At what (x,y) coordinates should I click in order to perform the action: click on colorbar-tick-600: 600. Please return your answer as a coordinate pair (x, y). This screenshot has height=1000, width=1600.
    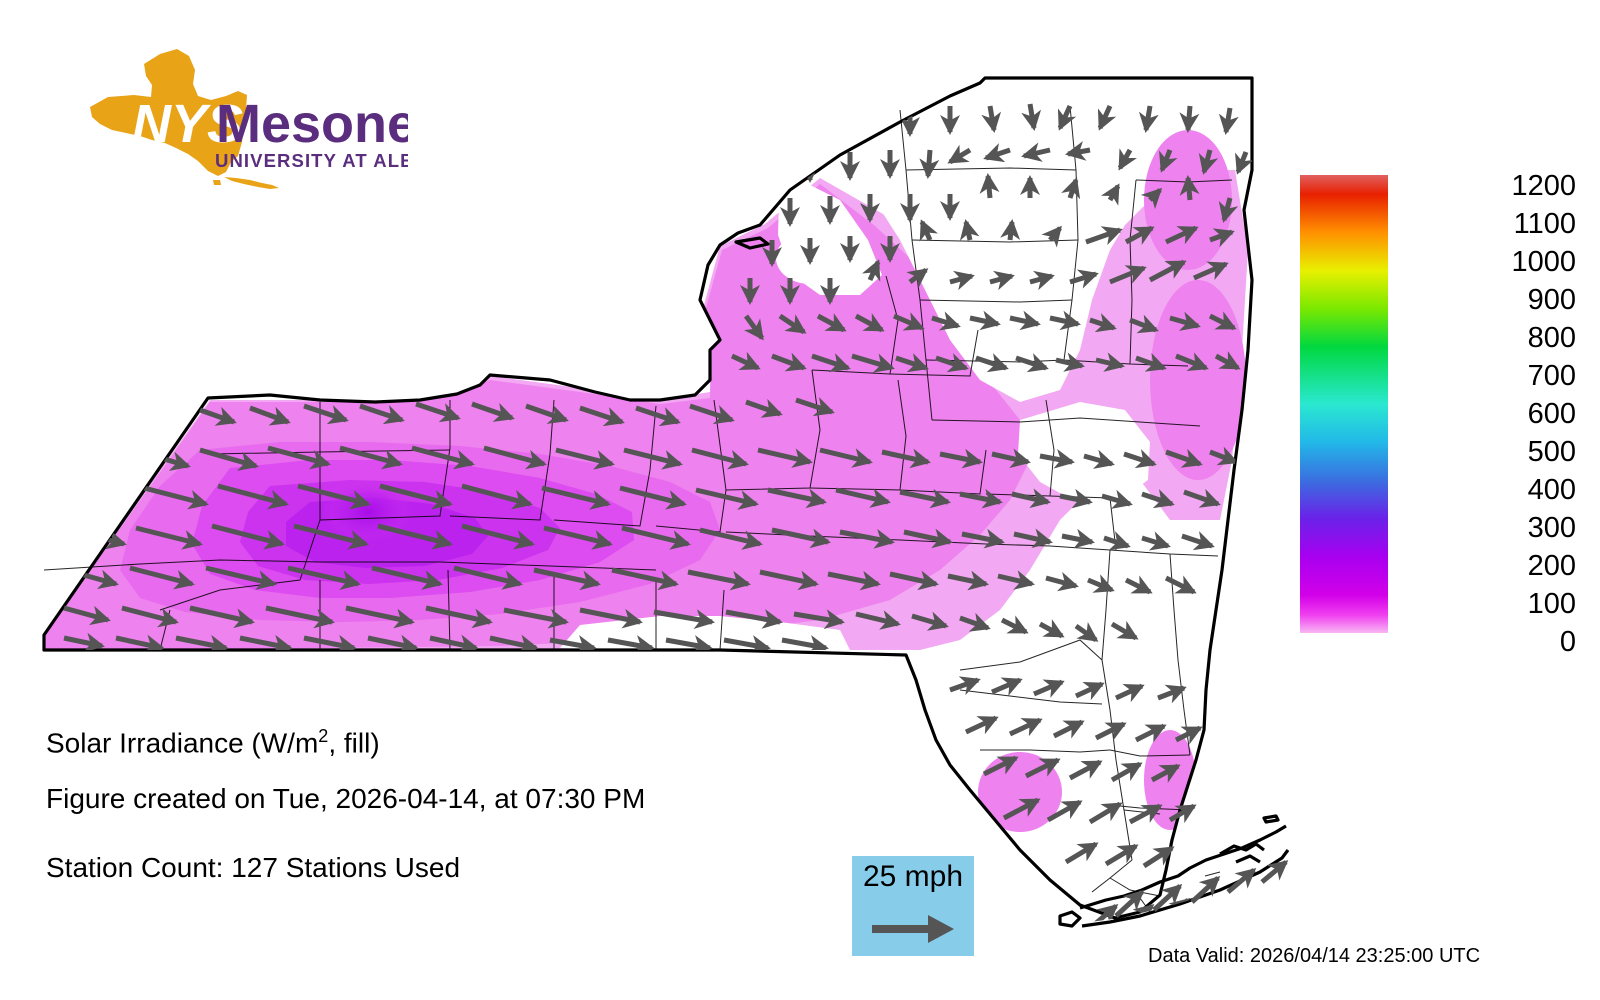
    Looking at the image, I should click on (1551, 414).